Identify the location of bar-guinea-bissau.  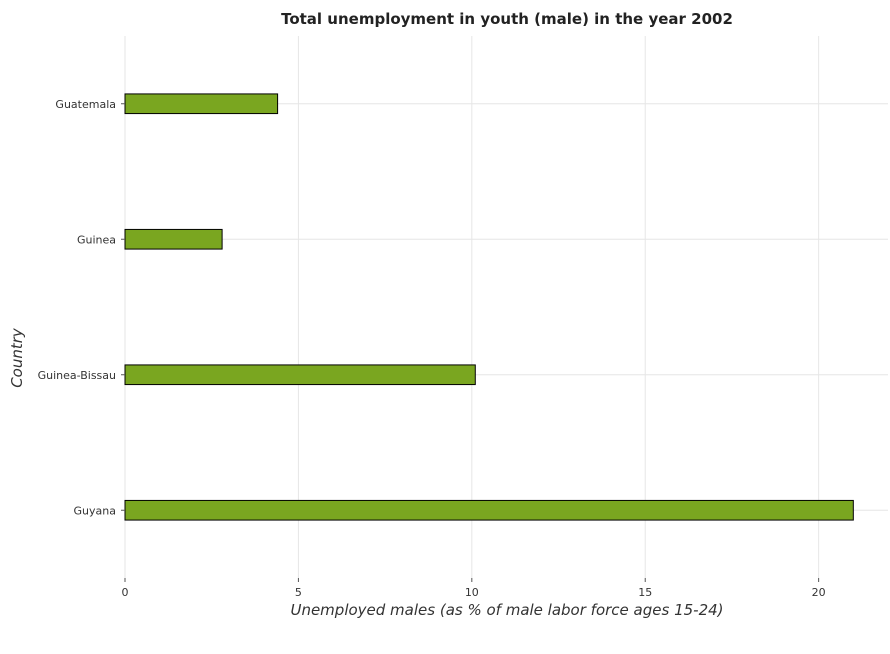
(300, 375).